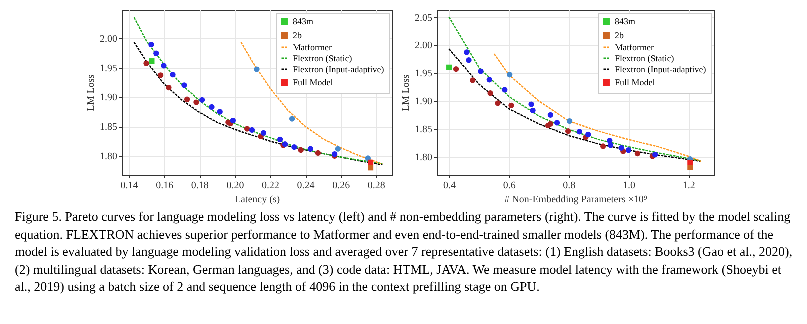 The image size is (807, 324). I want to click on x-tick-label: 0.4, so click(450, 186).